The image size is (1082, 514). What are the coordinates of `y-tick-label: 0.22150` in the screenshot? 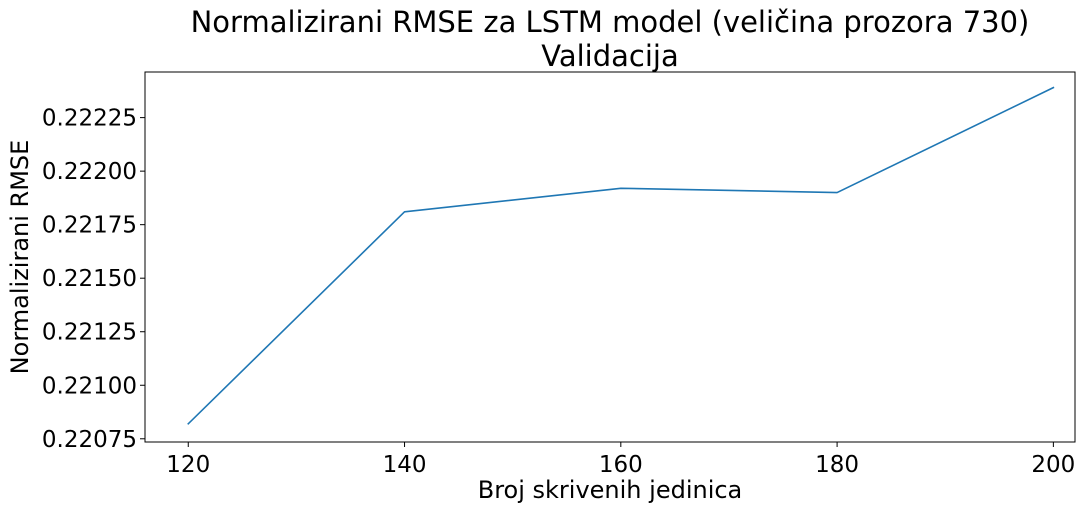 It's located at (89, 279).